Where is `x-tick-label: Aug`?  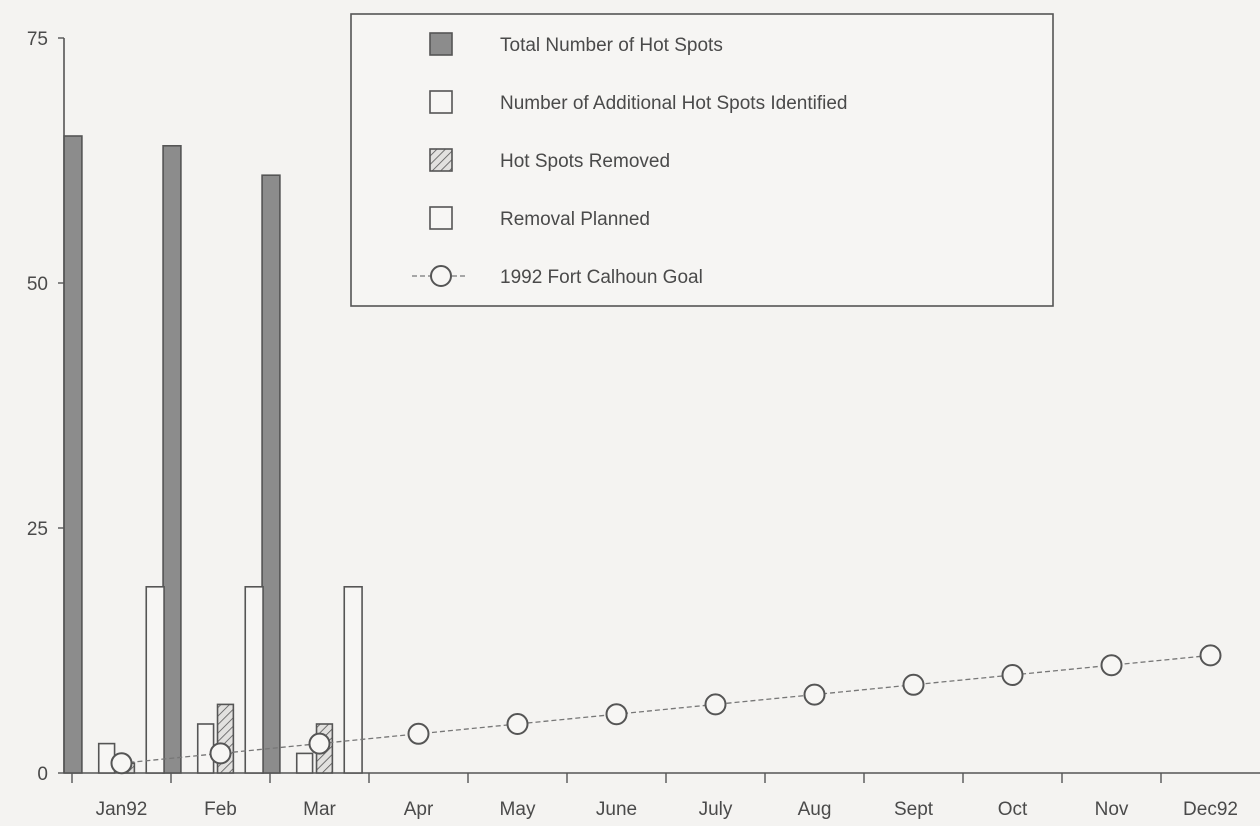
x-tick-label: Aug is located at coordinates (815, 809).